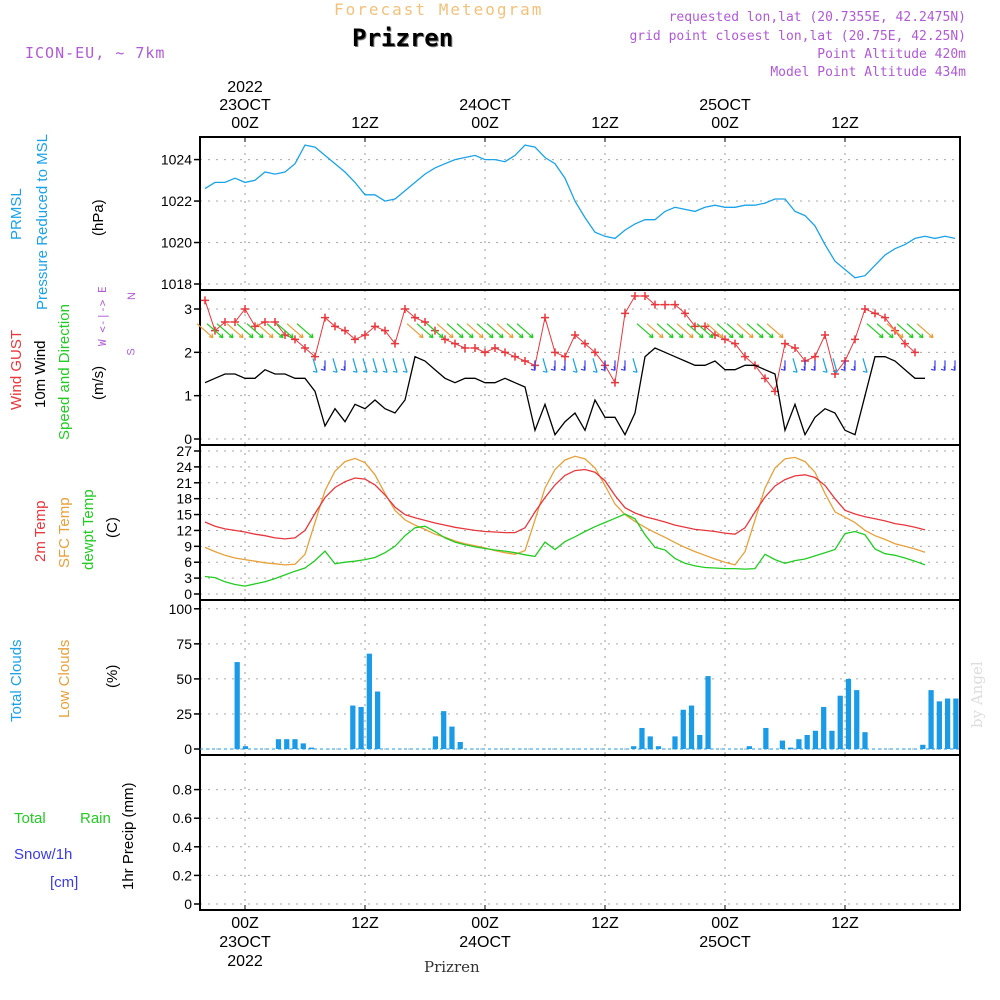 The image size is (1000, 1000). I want to click on x-tick-label-top: 12Z, so click(605, 123).